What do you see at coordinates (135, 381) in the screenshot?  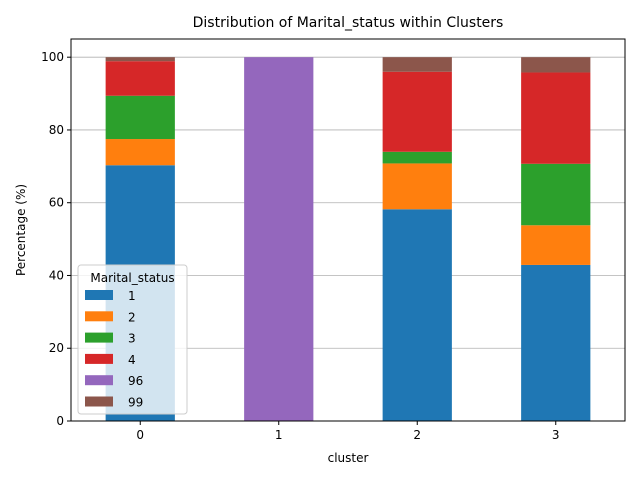 I see `legend-label-96: 96` at bounding box center [135, 381].